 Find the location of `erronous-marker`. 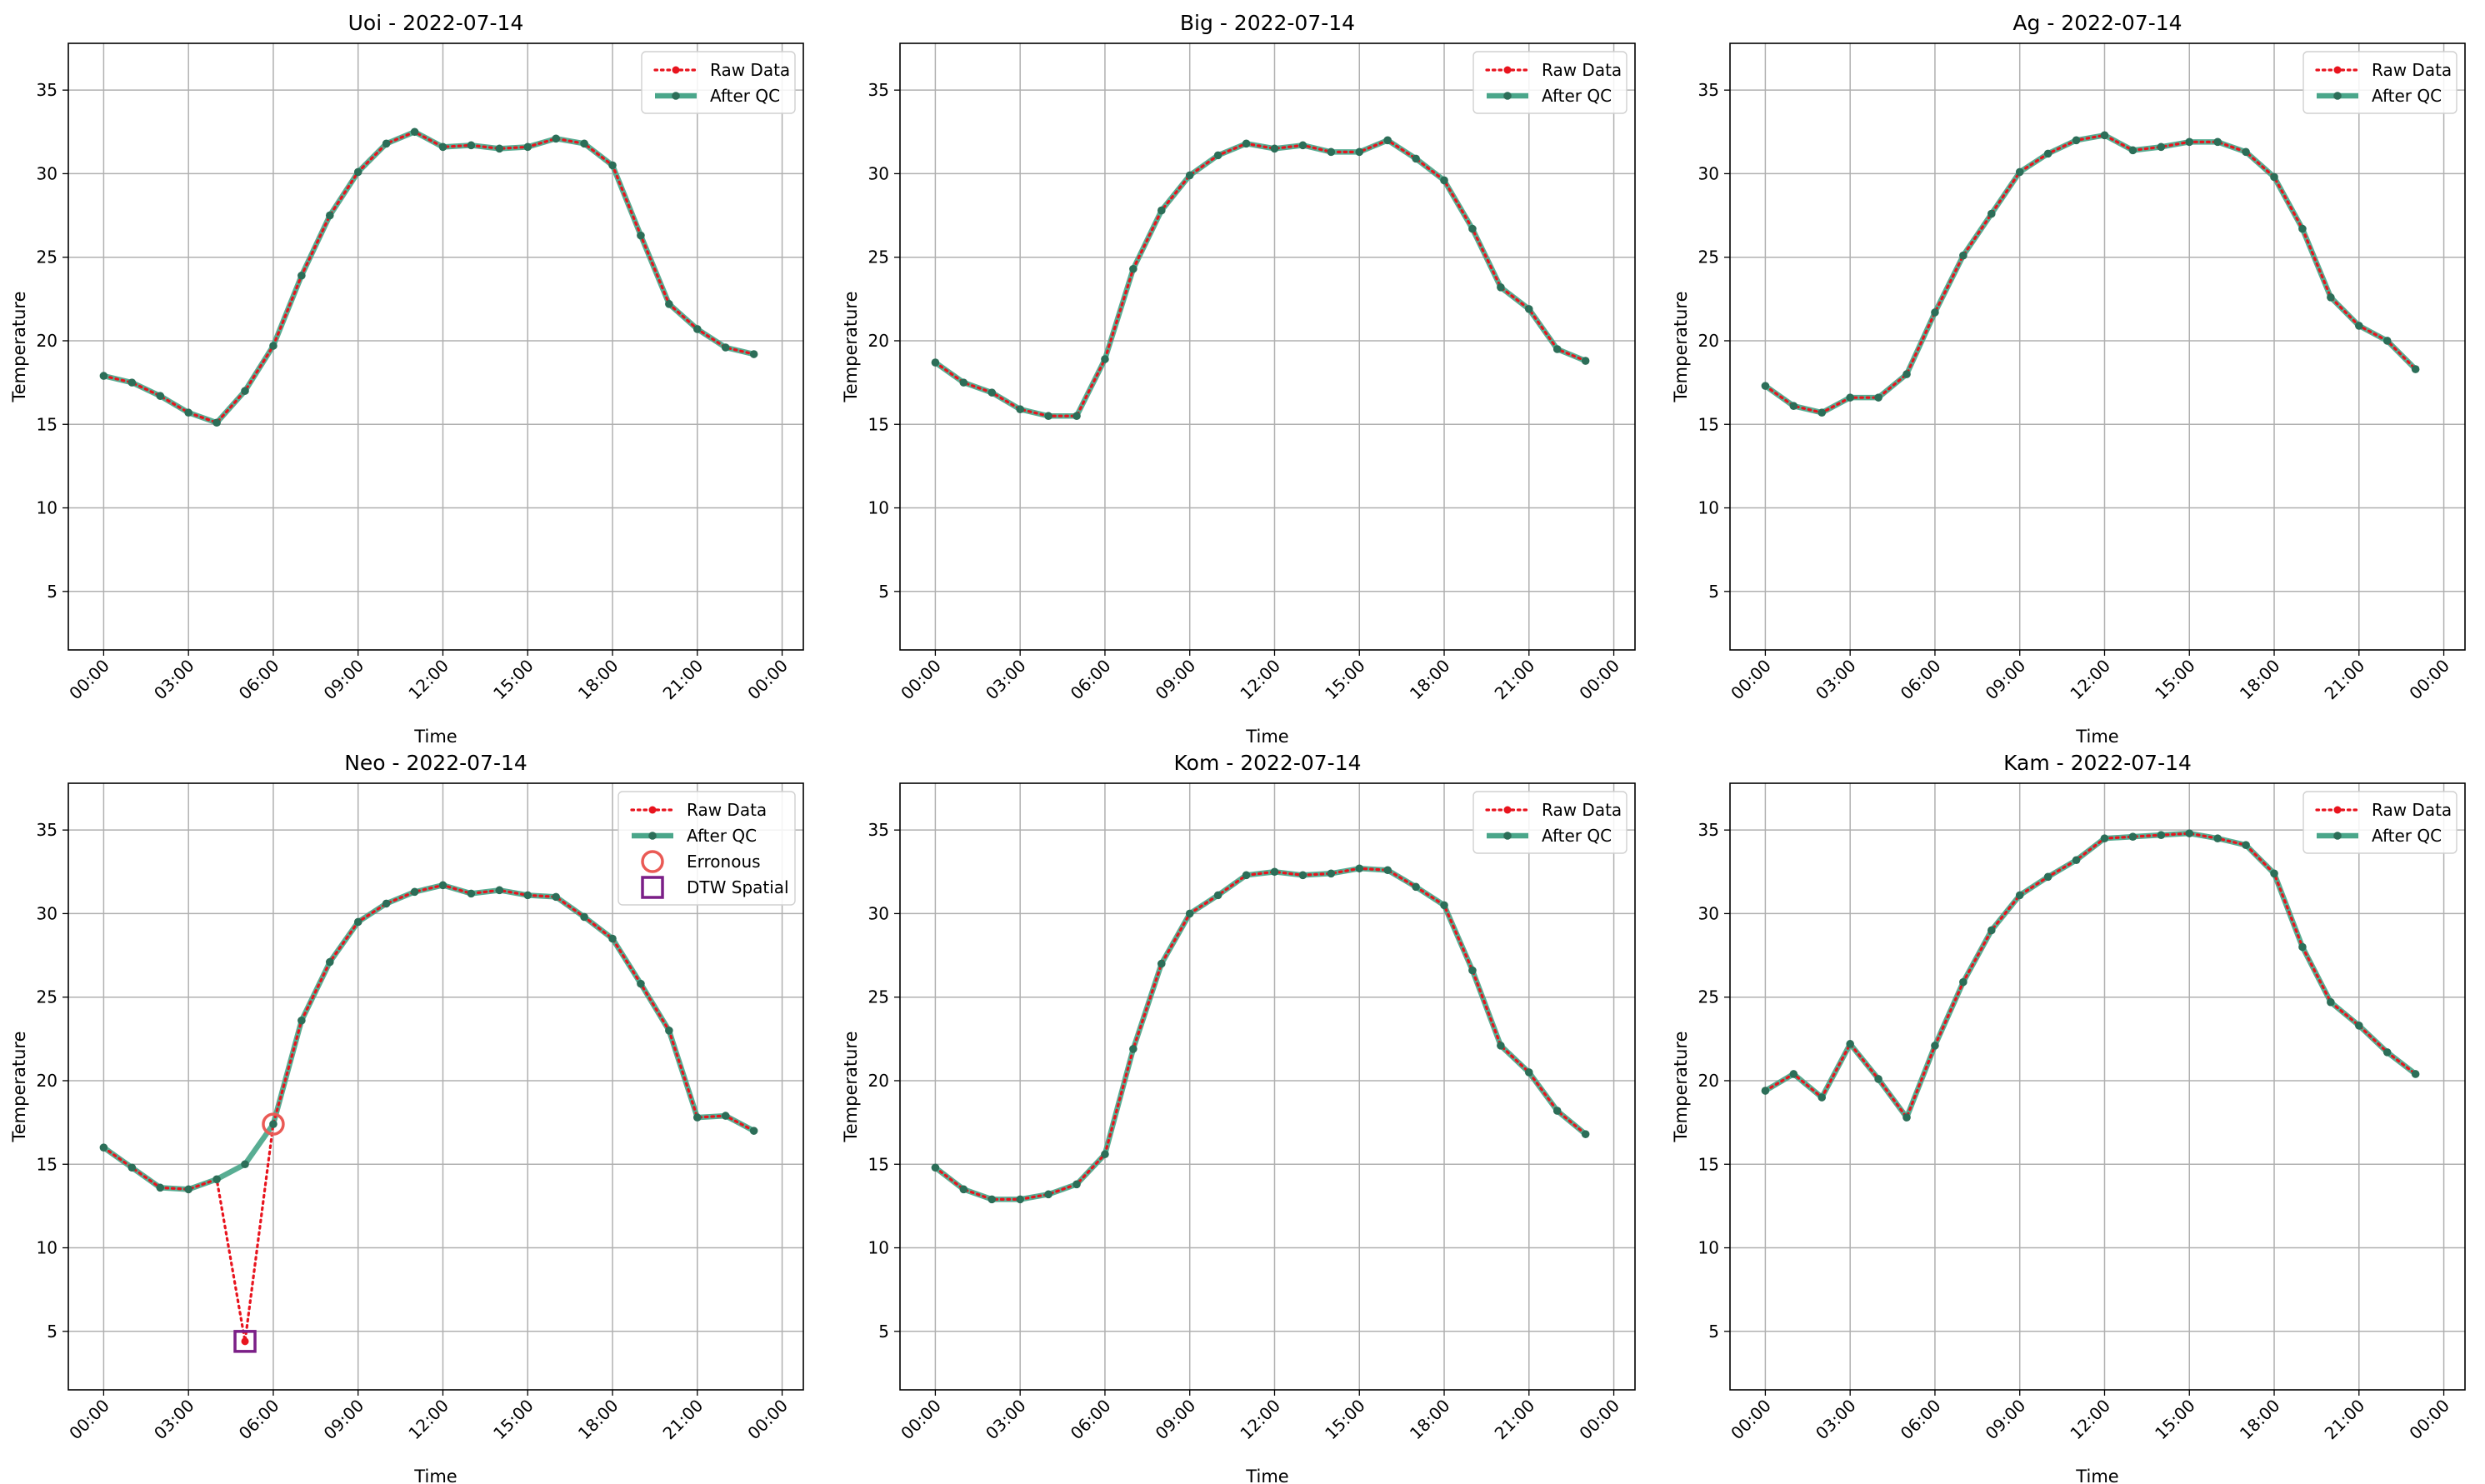

erronous-marker is located at coordinates (273, 1124).